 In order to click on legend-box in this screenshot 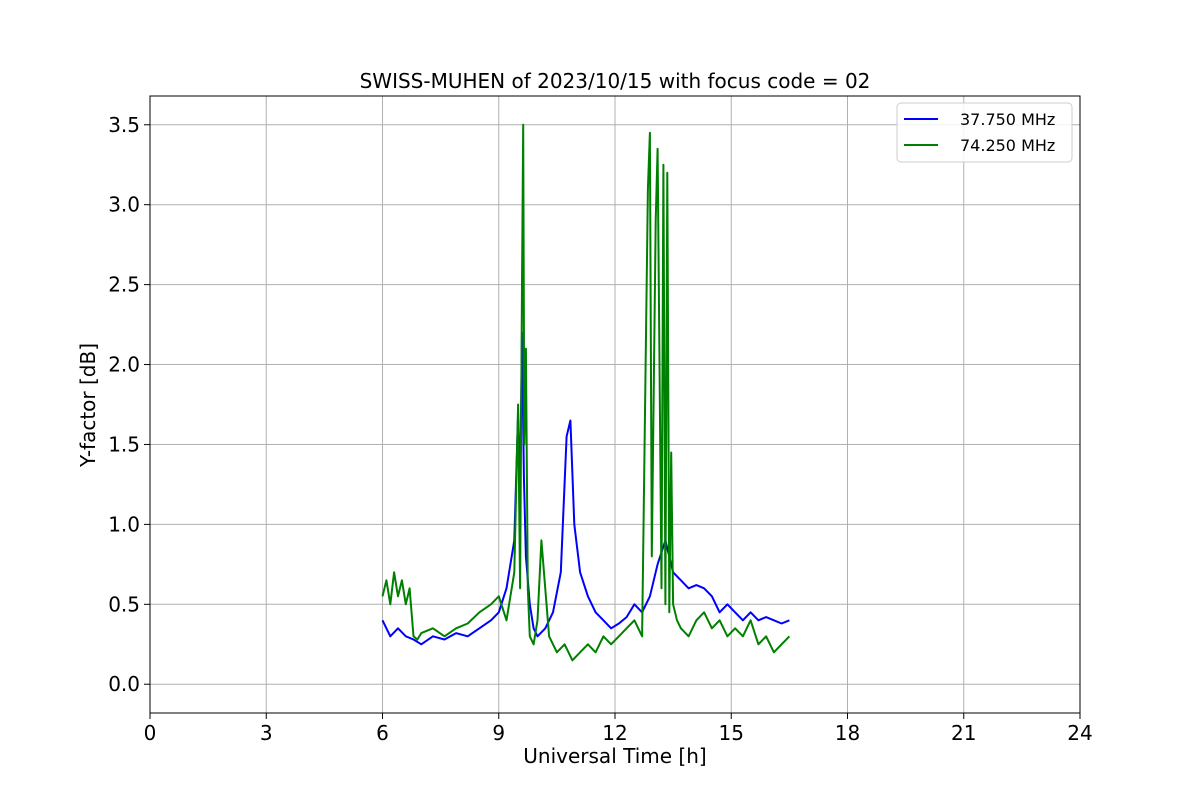, I will do `click(984, 132)`.